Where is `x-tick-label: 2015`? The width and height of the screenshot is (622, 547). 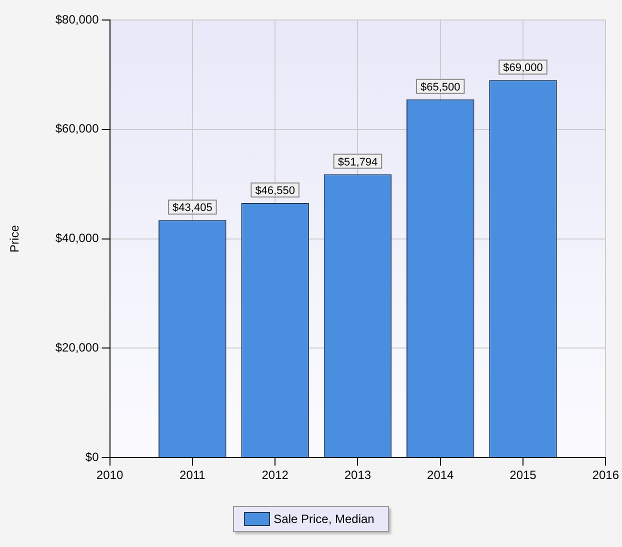
x-tick-label: 2015 is located at coordinates (523, 475).